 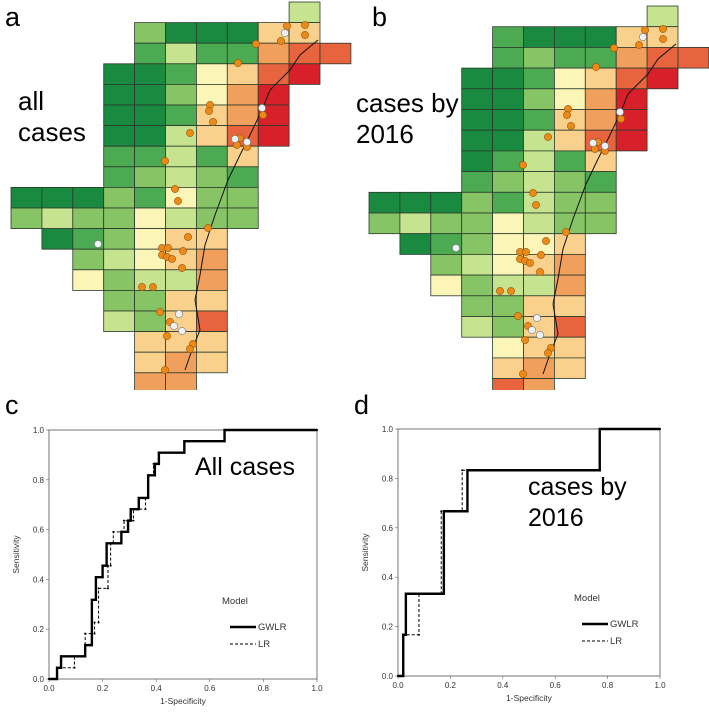 What do you see at coordinates (388, 676) in the screenshot?
I see `y-tick-label: 0.0` at bounding box center [388, 676].